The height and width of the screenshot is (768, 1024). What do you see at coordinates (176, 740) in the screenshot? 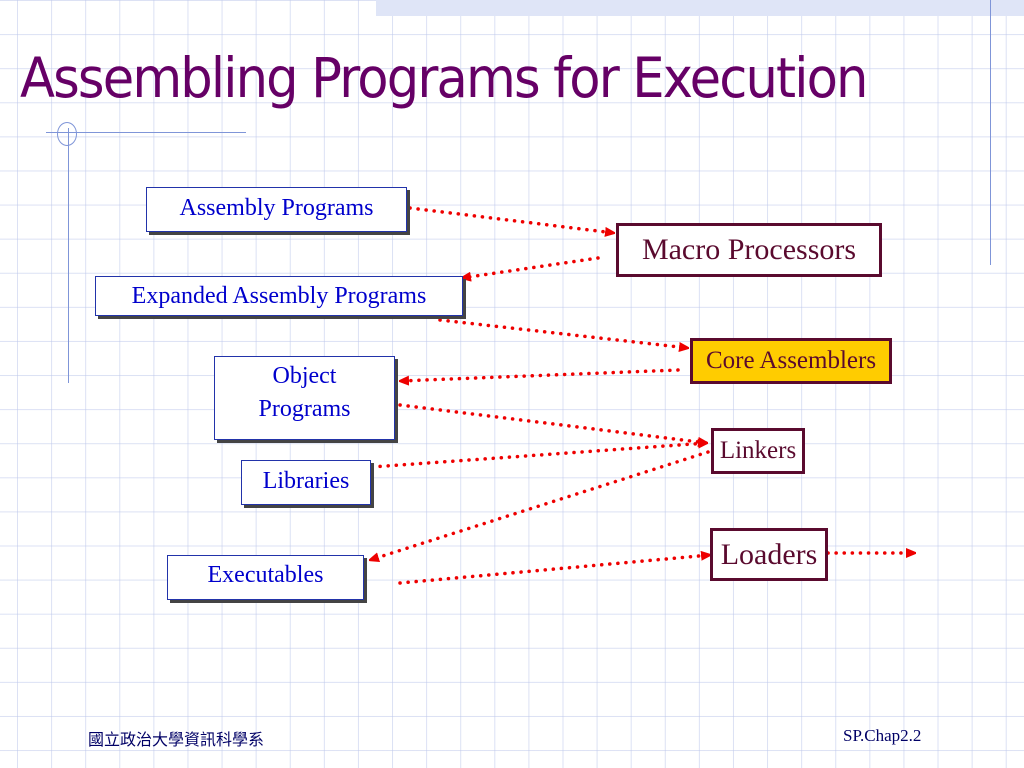
I see `footer-department: 國立政治大學資訊科學系` at bounding box center [176, 740].